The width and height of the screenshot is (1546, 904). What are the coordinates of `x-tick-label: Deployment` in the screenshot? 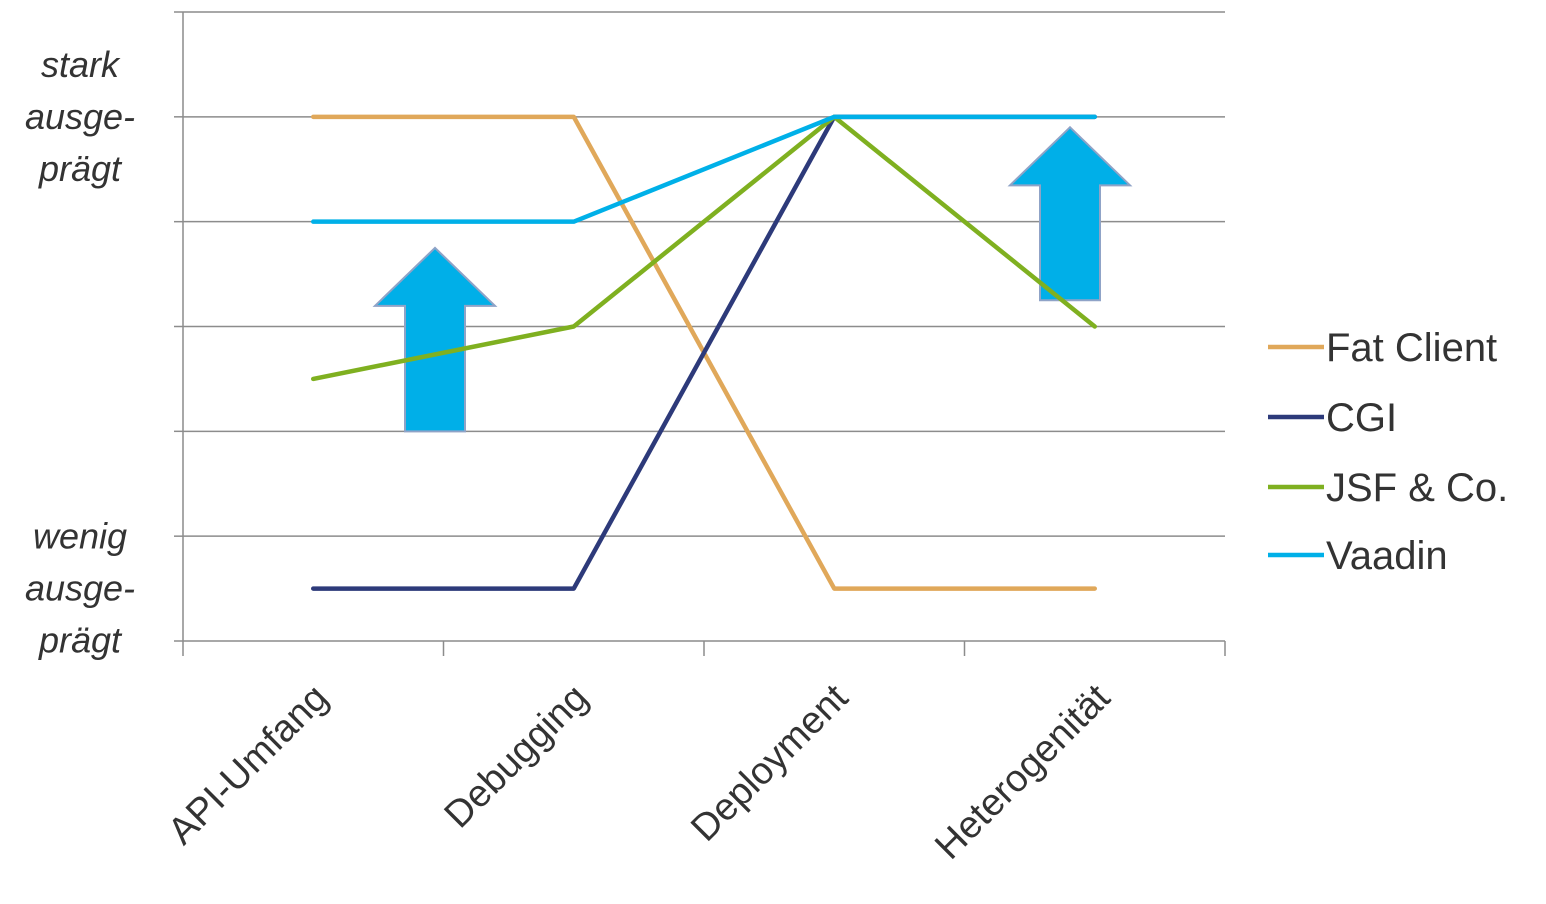 It's located at (769, 762).